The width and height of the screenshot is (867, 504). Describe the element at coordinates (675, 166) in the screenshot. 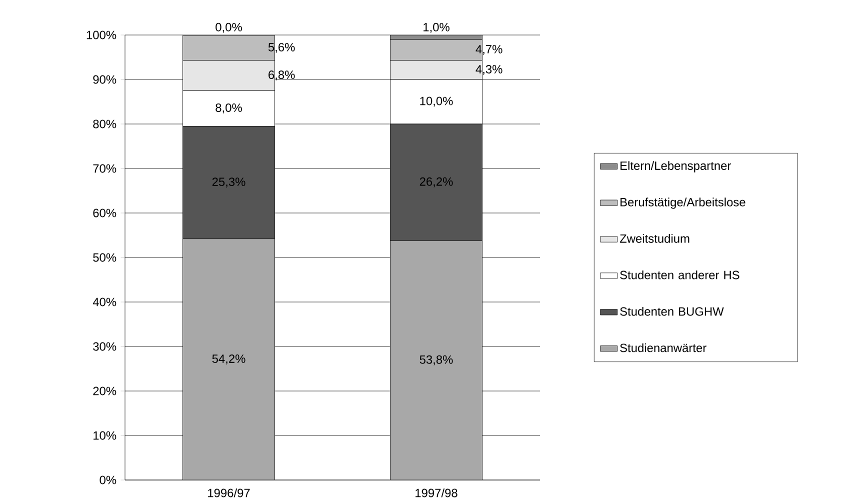

I see `legend-label: Eltern/Lebenspartner` at that location.